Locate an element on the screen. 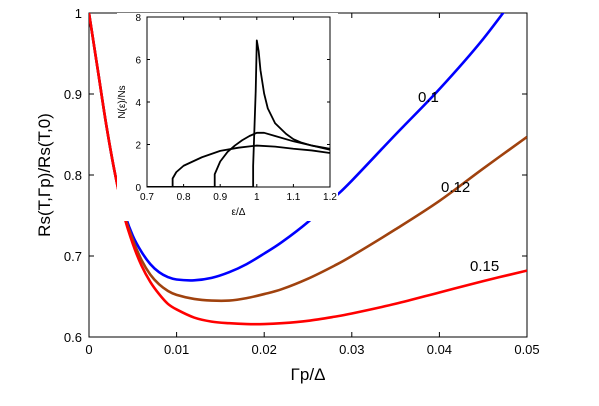 The height and width of the screenshot is (406, 599). y-tick-label: 0.8 is located at coordinates (73, 175).